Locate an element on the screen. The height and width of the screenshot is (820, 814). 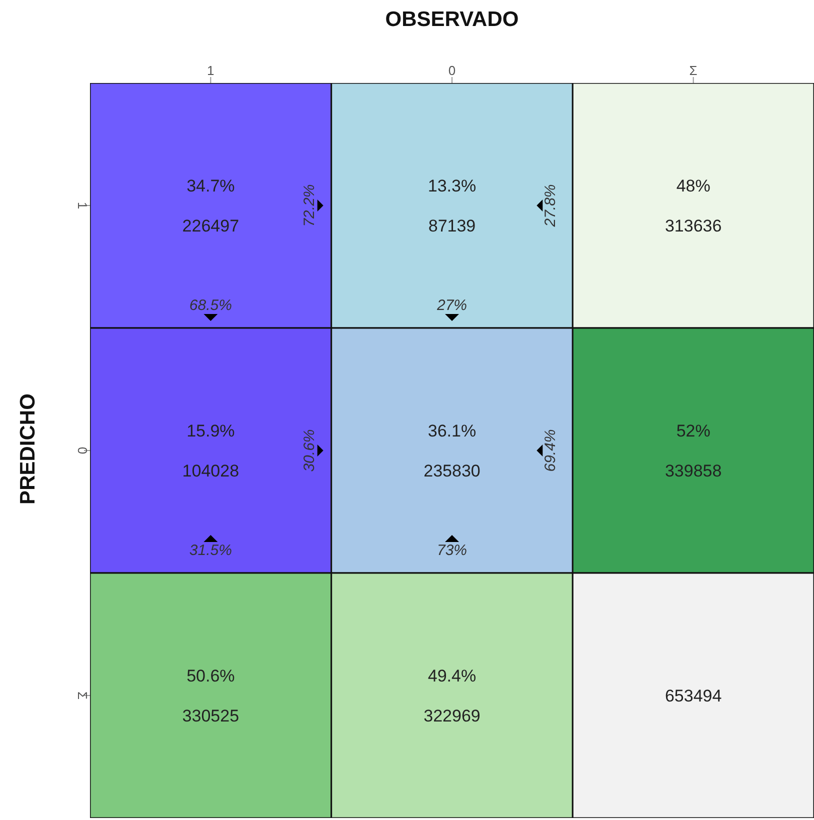
data-label: 313636 is located at coordinates (693, 226).